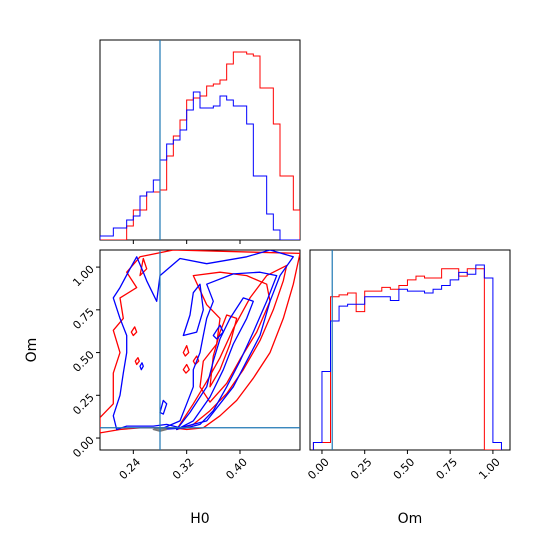  I want to click on h0-tick-label-0: 0.24, so click(130, 469).